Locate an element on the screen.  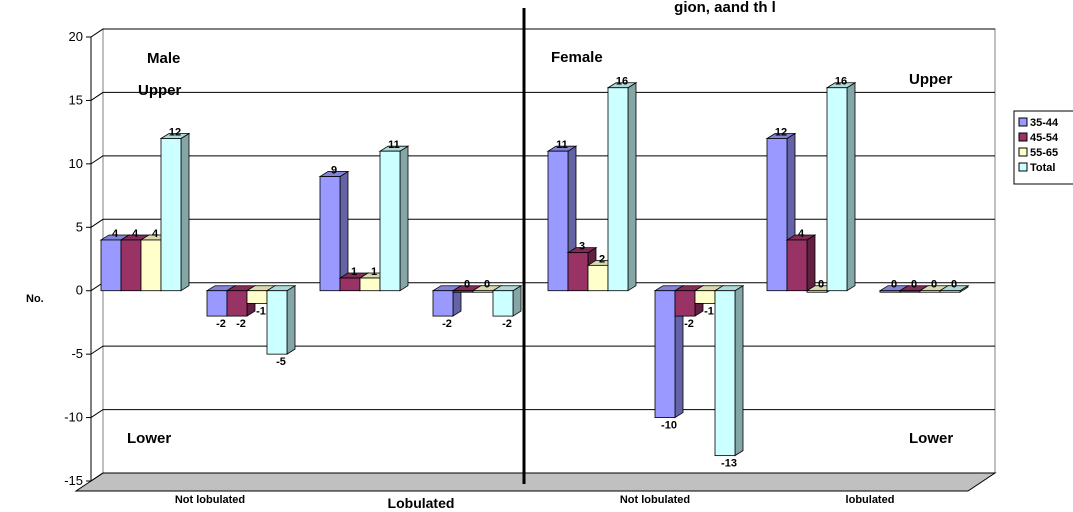
chart-title-fragment: gion, aand th l is located at coordinates (725, 8).